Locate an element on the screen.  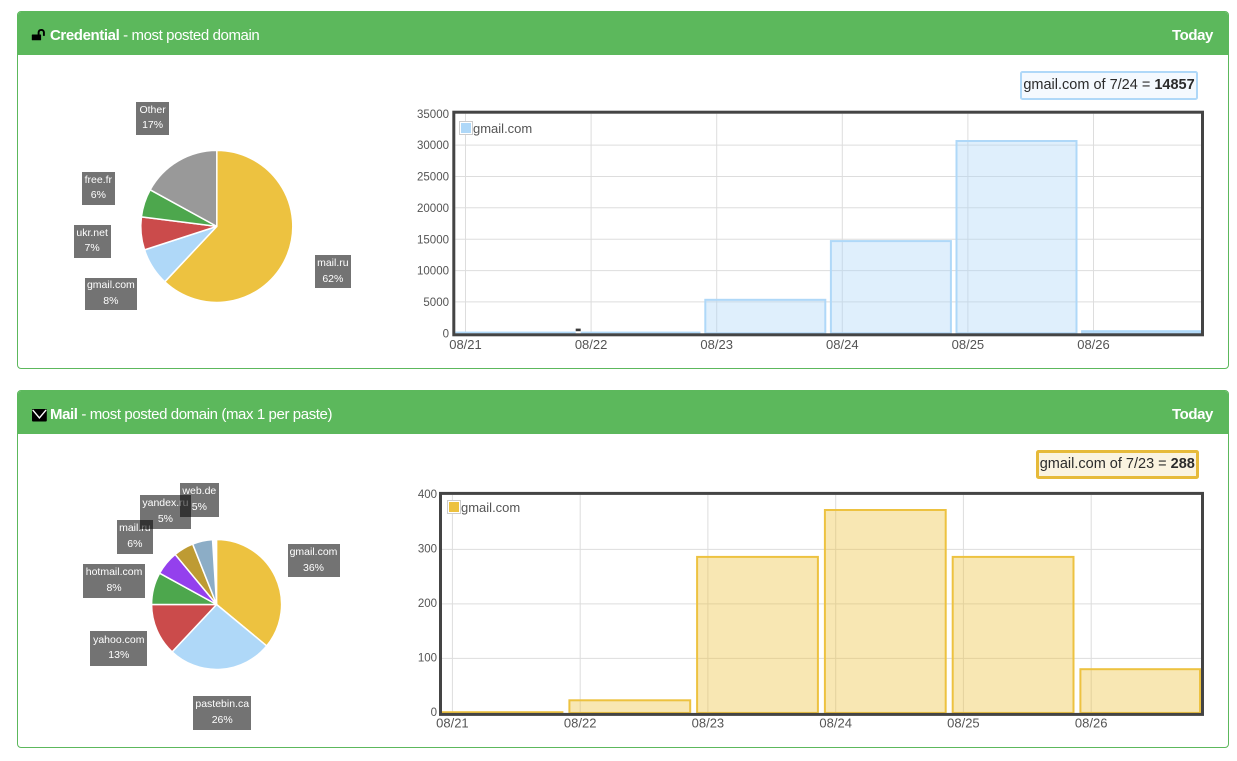
svg-text: 15000 is located at coordinates (433, 240).